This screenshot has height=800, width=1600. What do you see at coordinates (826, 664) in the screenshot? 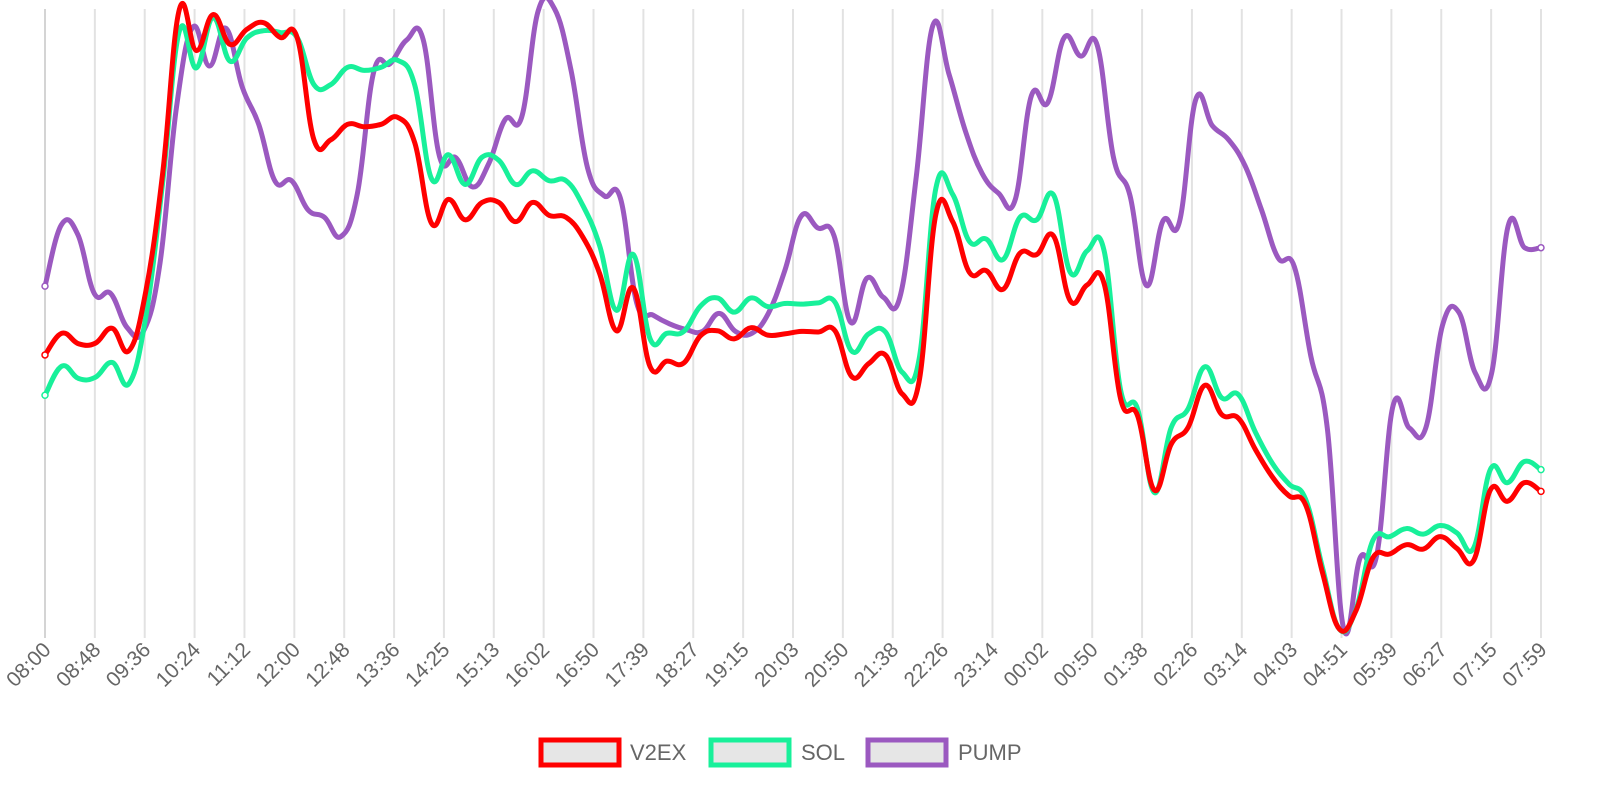
I see `x-tick-label: 20:50` at bounding box center [826, 664].